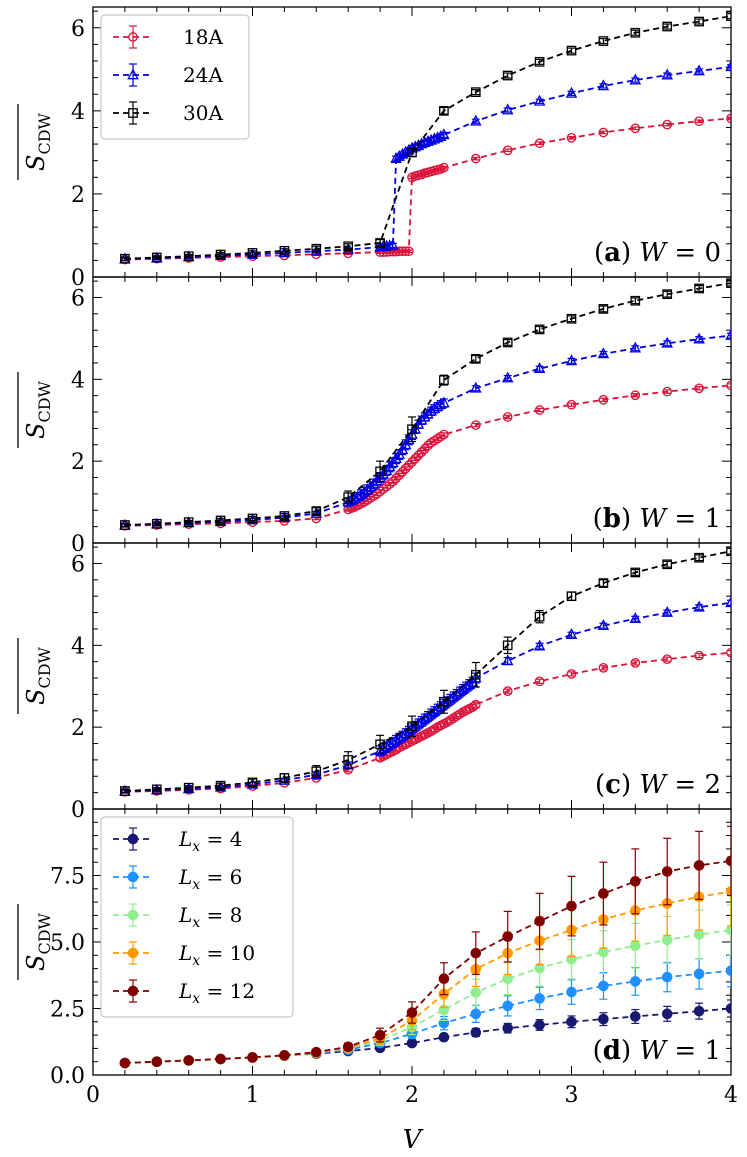 This screenshot has width=747, height=1157. What do you see at coordinates (185, 991) in the screenshot?
I see `legend-label-var: L` at bounding box center [185, 991].